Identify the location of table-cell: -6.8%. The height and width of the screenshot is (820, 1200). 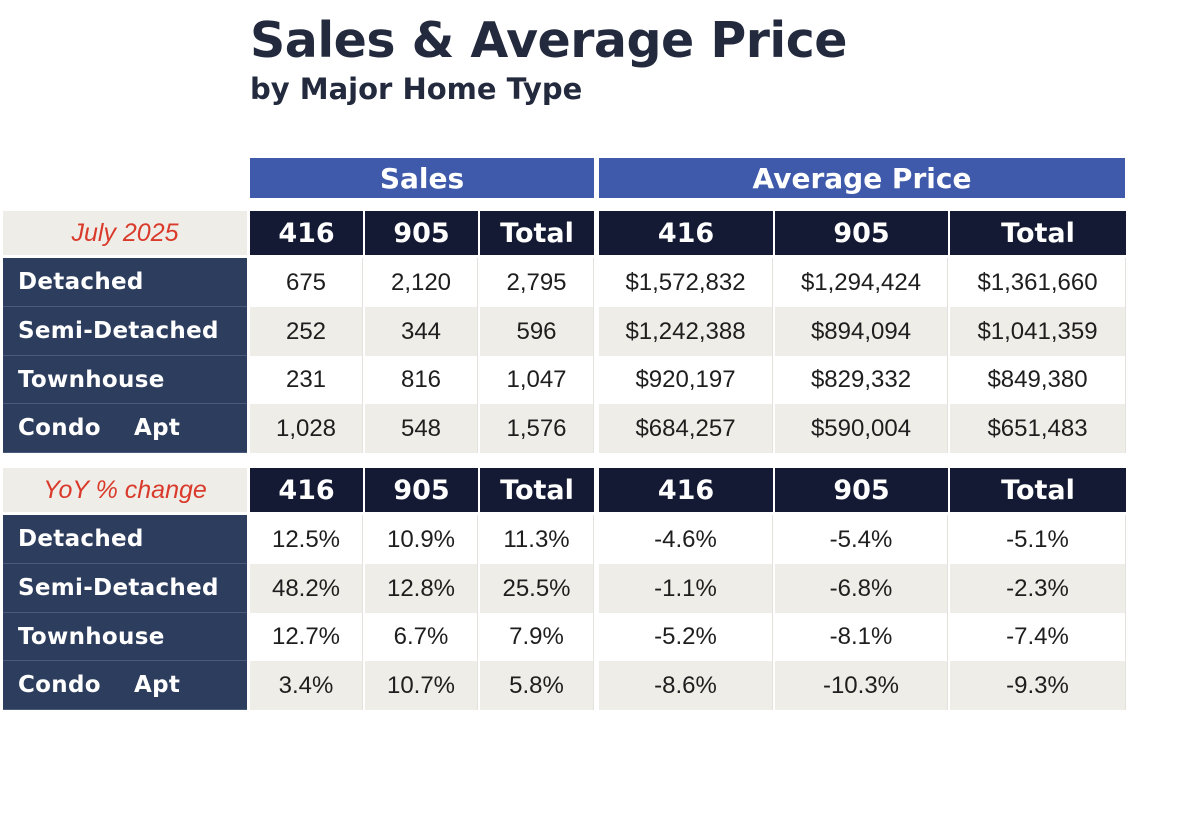
(861, 588).